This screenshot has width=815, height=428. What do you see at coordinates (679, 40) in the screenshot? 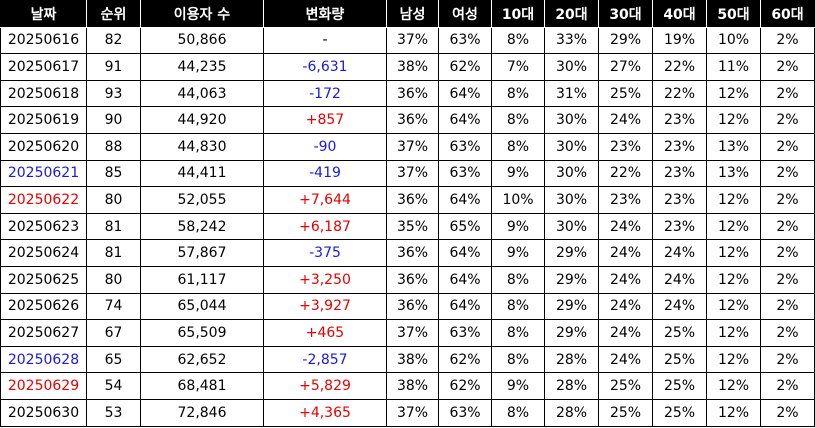
I see `cell-age-40s: 19%` at bounding box center [679, 40].